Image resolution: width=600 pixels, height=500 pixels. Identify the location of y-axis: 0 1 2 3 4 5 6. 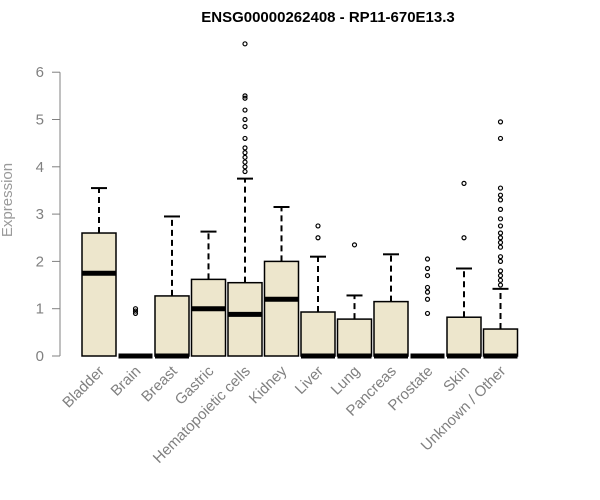
(48, 214).